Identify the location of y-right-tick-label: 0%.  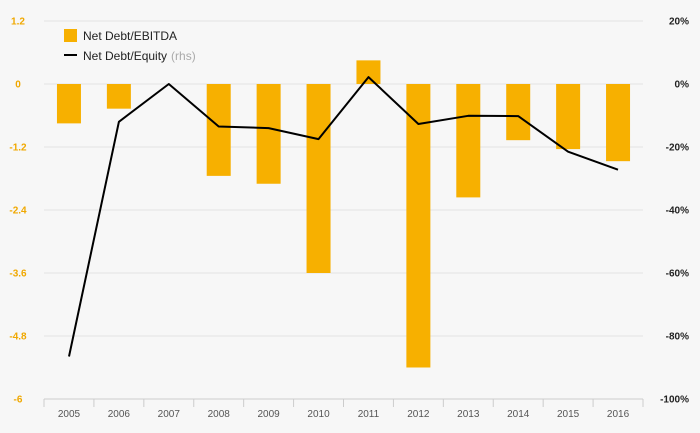
(682, 85).